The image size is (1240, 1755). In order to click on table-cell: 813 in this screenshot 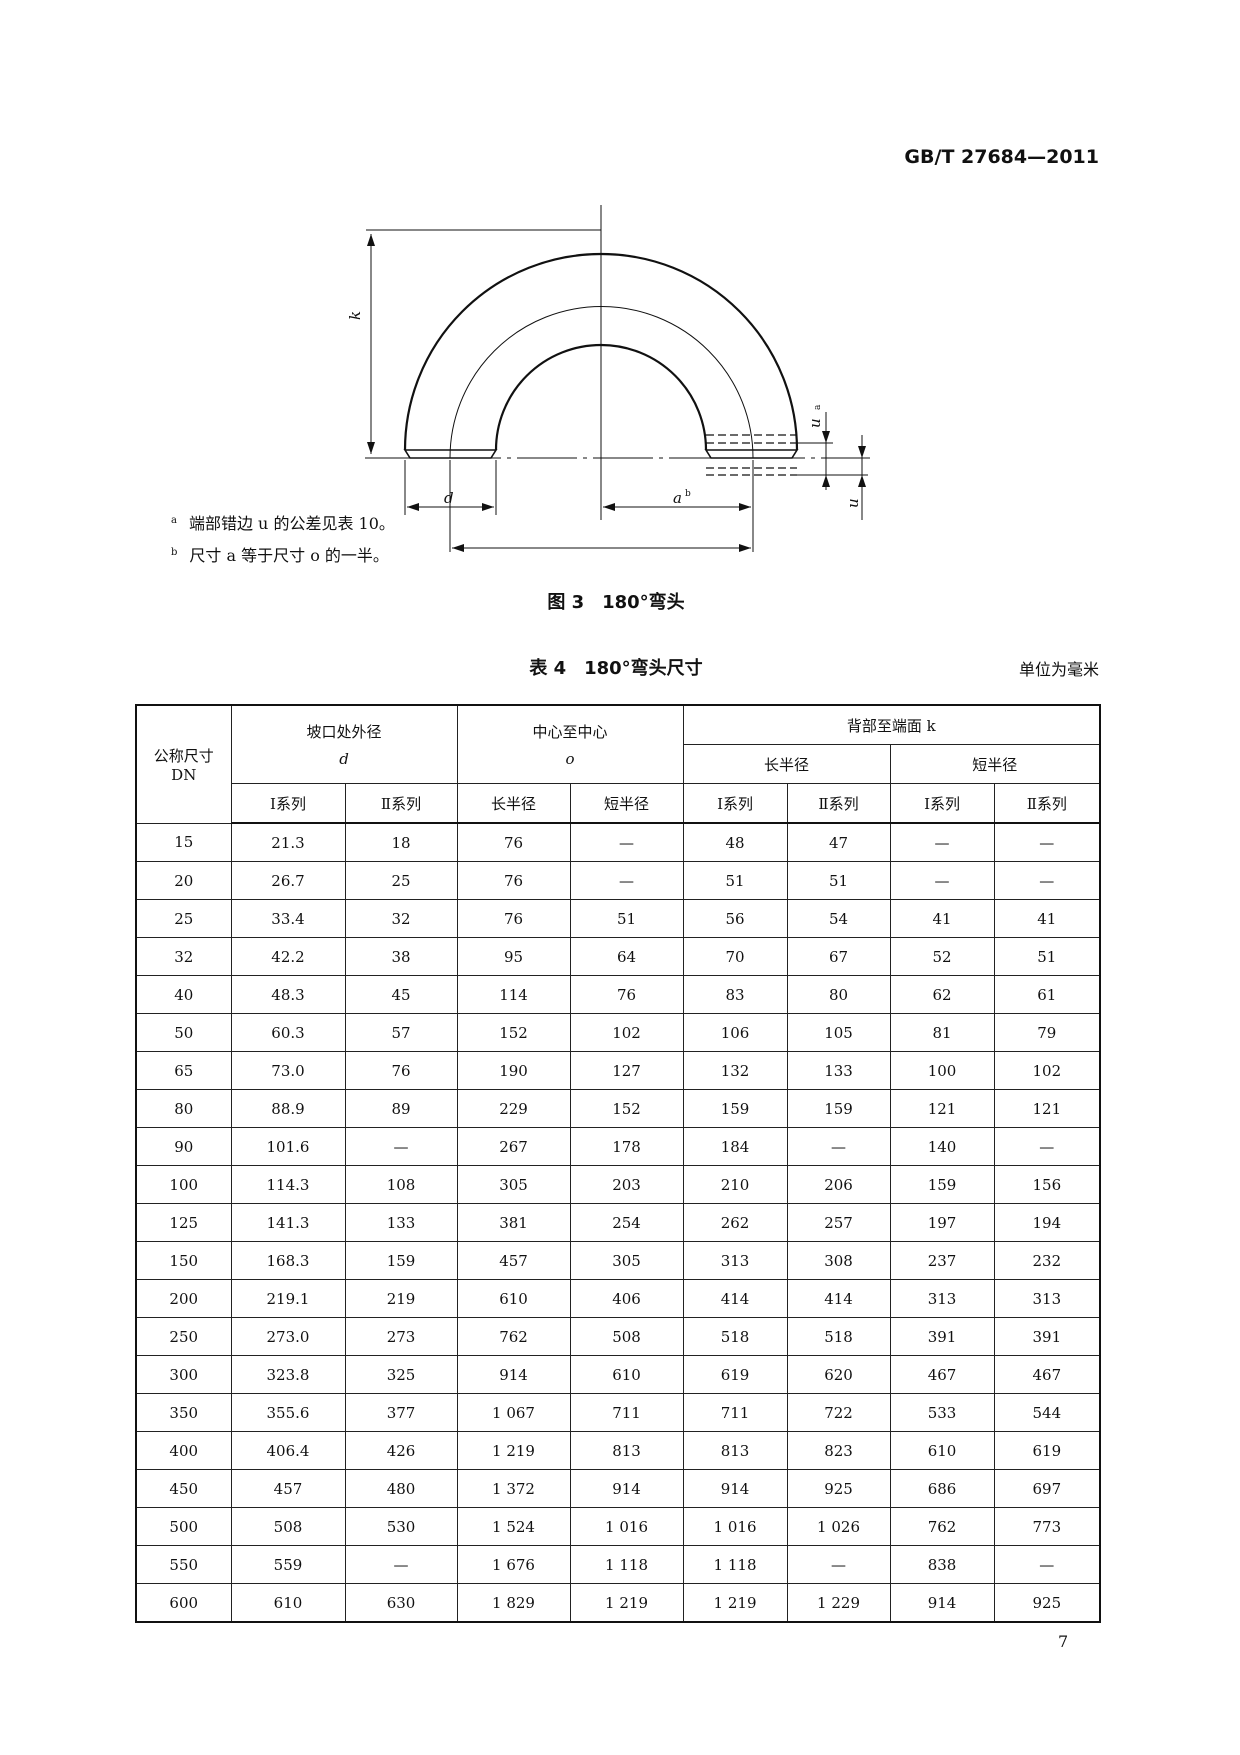, I will do `click(735, 1450)`.